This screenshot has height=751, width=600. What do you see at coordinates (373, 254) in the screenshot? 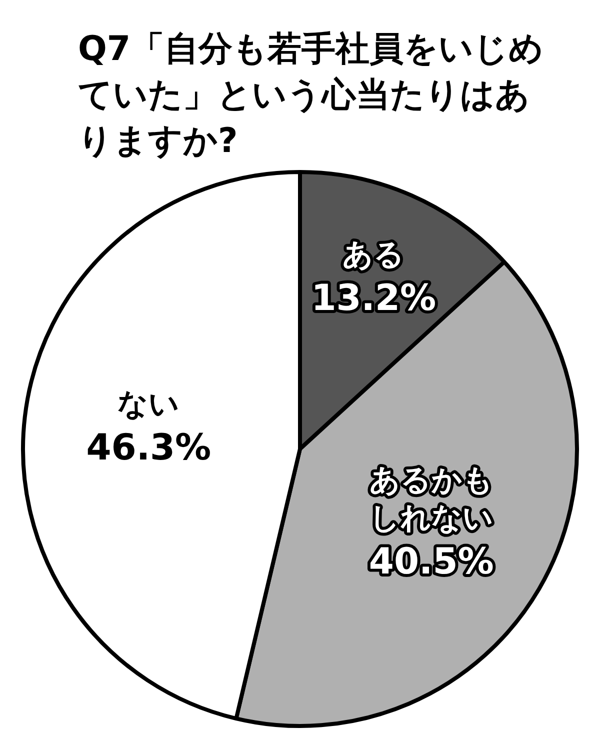
I see `slice-label: ある` at bounding box center [373, 254].